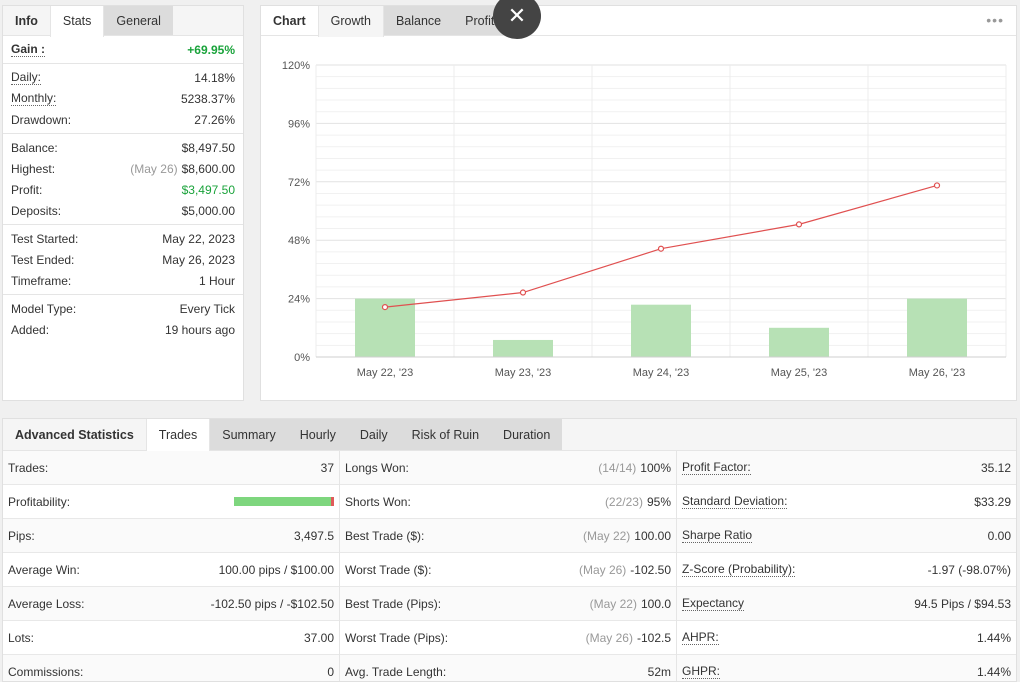  Describe the element at coordinates (350, 21) in the screenshot. I see `tab-growth: Growth` at that location.